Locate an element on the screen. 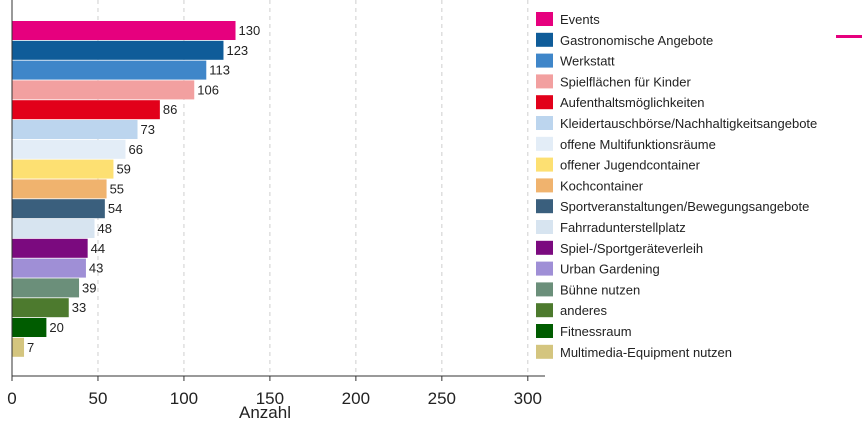 The image size is (862, 428). bar-value-label: 54 is located at coordinates (115, 208).